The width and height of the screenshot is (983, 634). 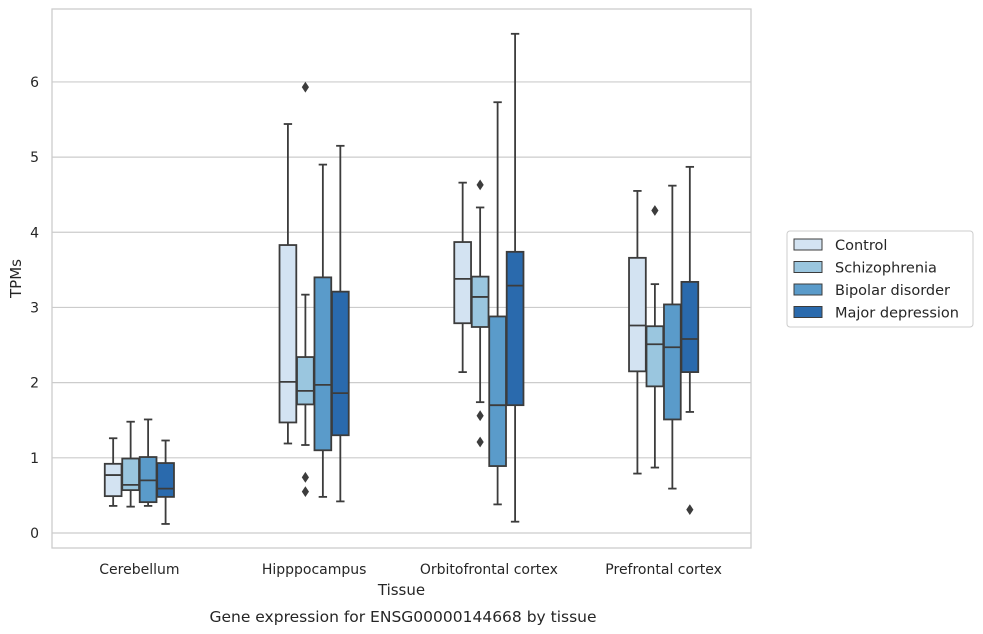 I want to click on x-tick-label: Hipppocampus, so click(x=314, y=570).